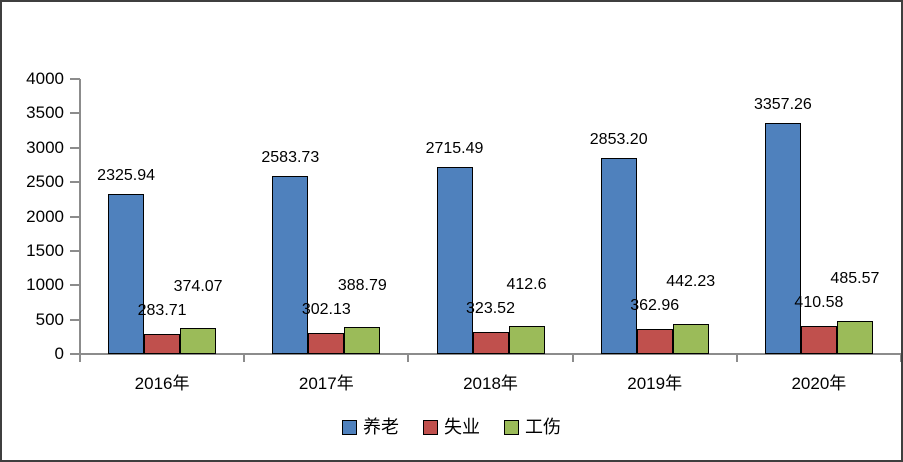  I want to click on x-axis-line, so click(485, 354).